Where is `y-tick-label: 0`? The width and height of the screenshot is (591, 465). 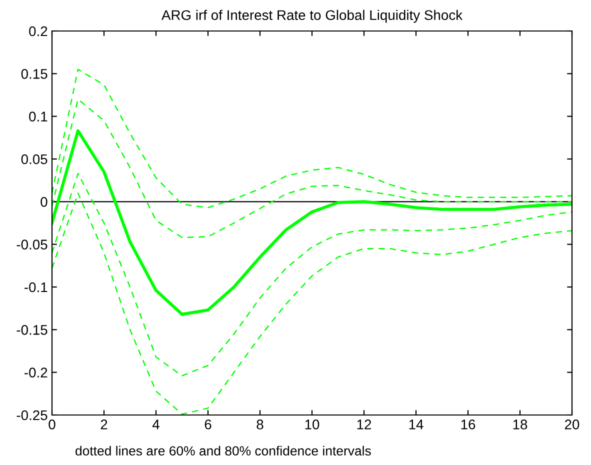 y-tick-label: 0 is located at coordinates (44, 202).